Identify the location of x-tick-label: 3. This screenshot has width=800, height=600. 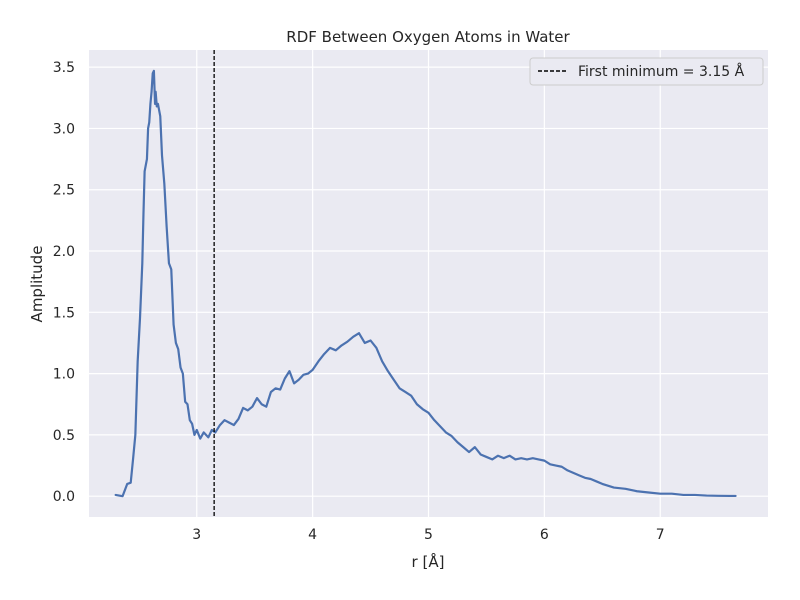
(196, 535).